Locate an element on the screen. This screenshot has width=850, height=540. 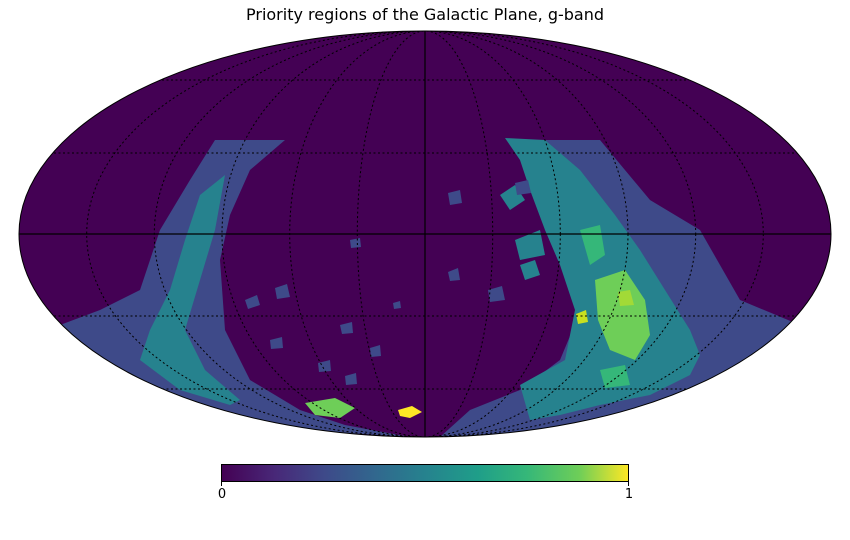
colorbar-max-label: 1 is located at coordinates (629, 494).